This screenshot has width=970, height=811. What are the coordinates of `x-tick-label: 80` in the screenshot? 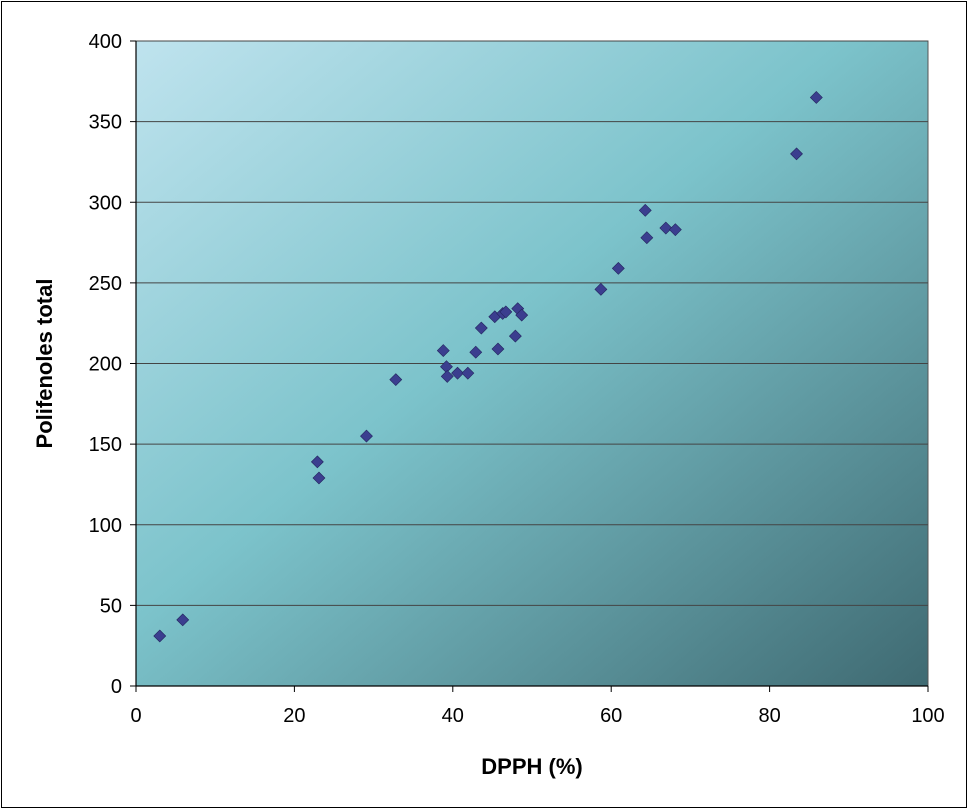 It's located at (769, 716).